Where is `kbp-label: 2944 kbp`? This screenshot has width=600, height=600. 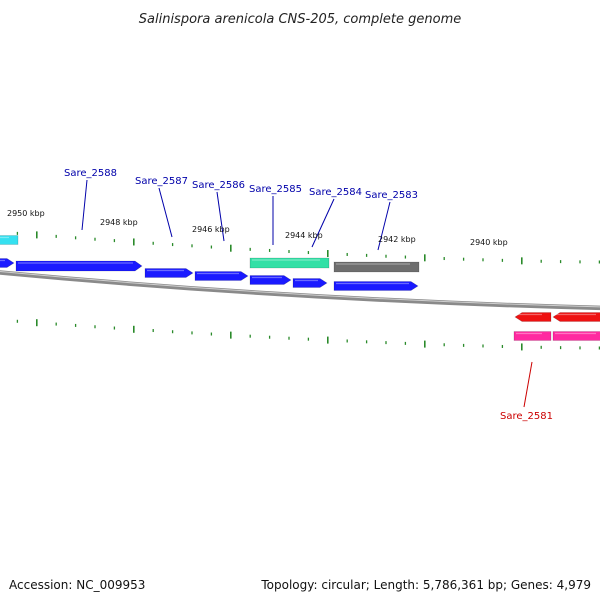 kbp-label: 2944 kbp is located at coordinates (304, 235).